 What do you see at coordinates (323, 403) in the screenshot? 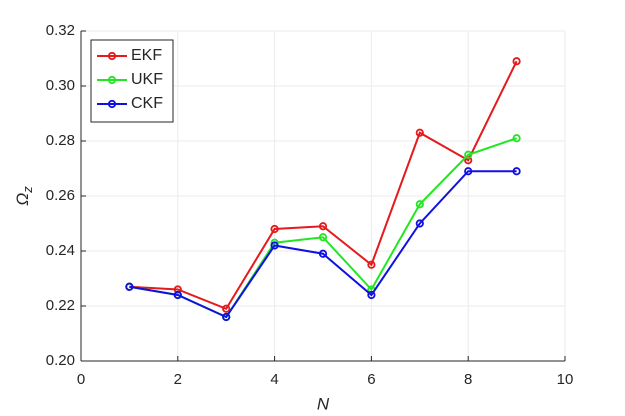
I see `x-axis-label: N` at bounding box center [323, 403].